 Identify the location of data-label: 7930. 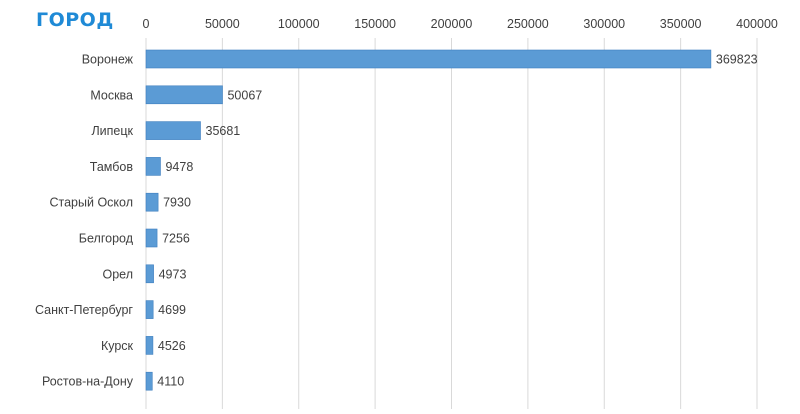
(177, 203).